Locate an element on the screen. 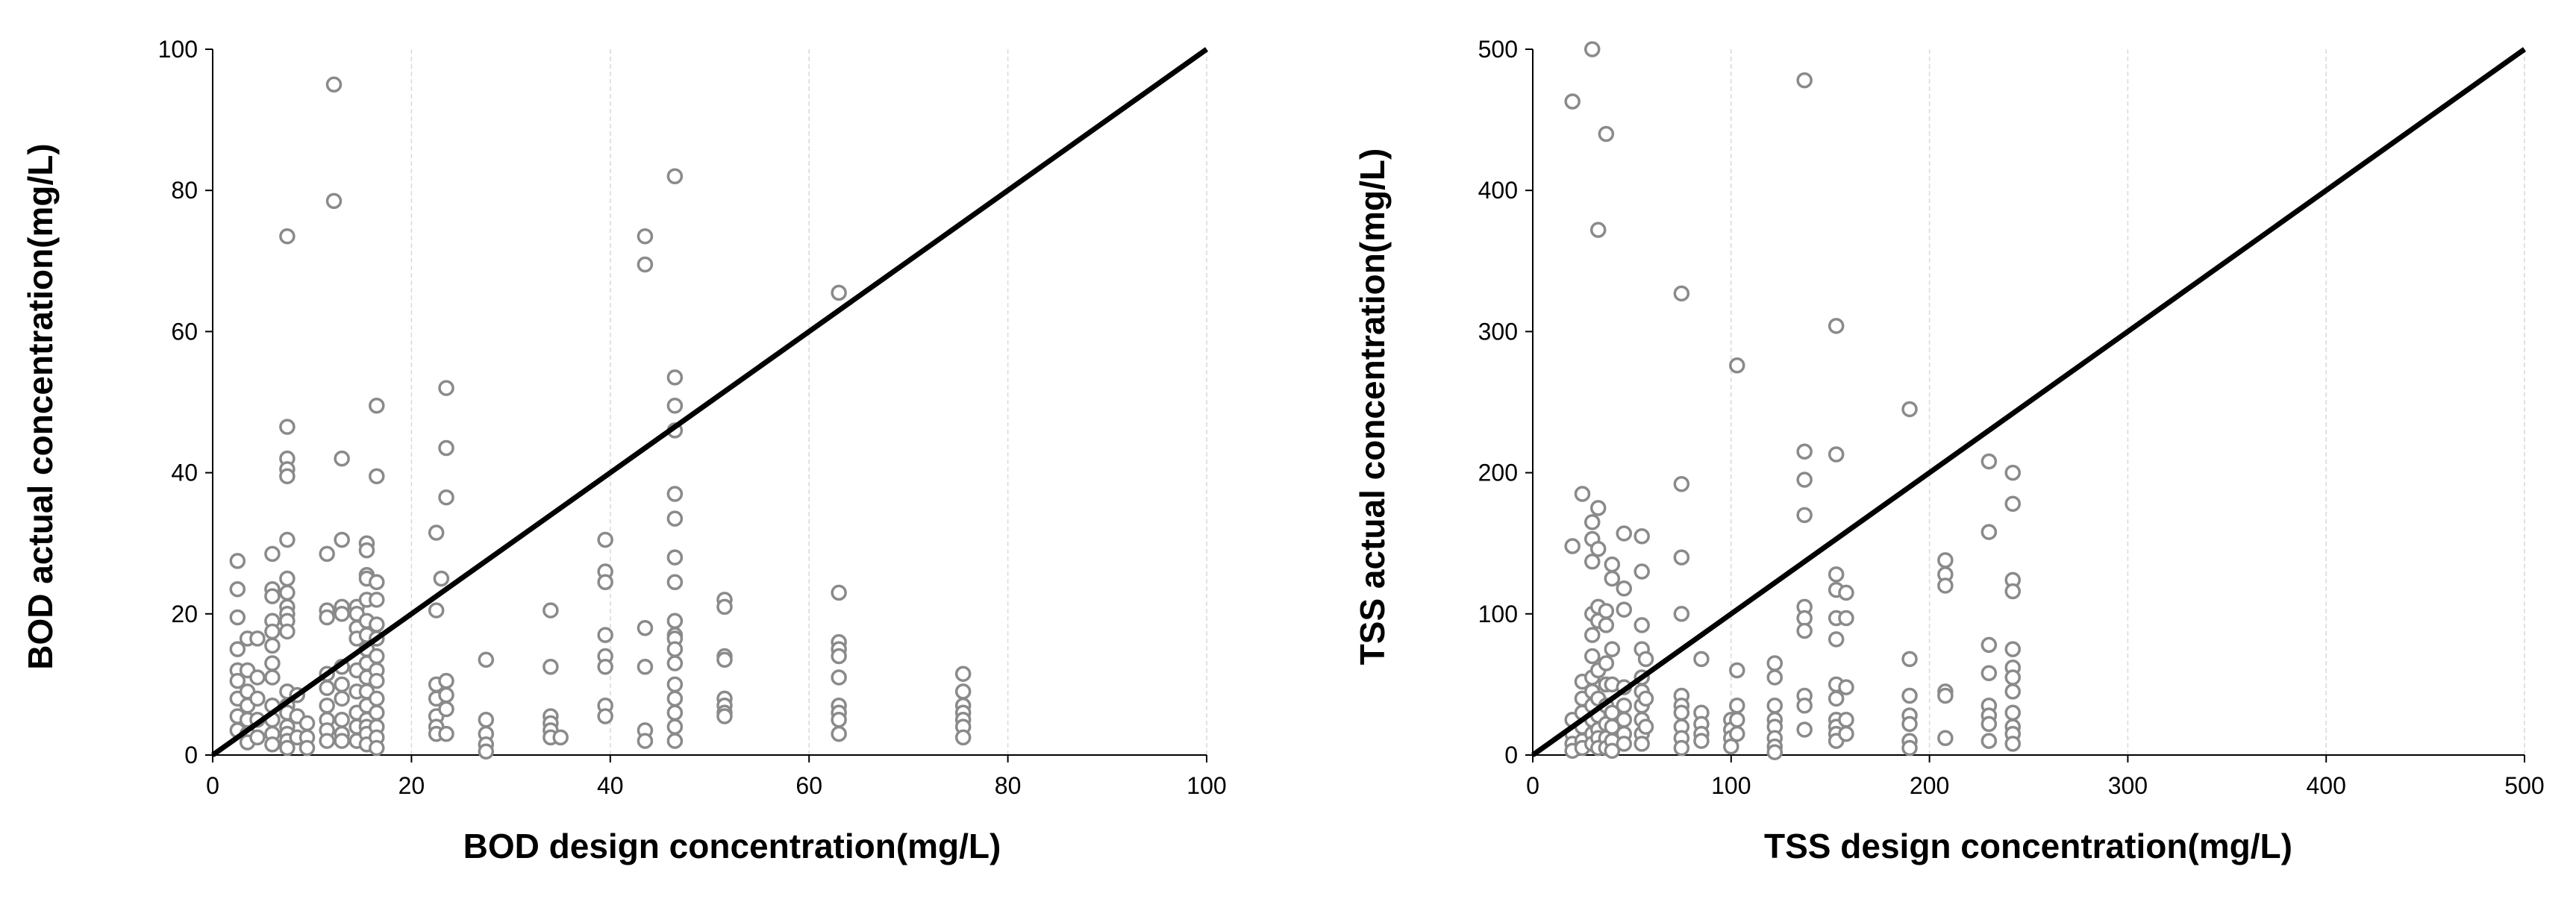 The width and height of the screenshot is (2576, 902). tss-x-tick-label: 400 is located at coordinates (2326, 785).